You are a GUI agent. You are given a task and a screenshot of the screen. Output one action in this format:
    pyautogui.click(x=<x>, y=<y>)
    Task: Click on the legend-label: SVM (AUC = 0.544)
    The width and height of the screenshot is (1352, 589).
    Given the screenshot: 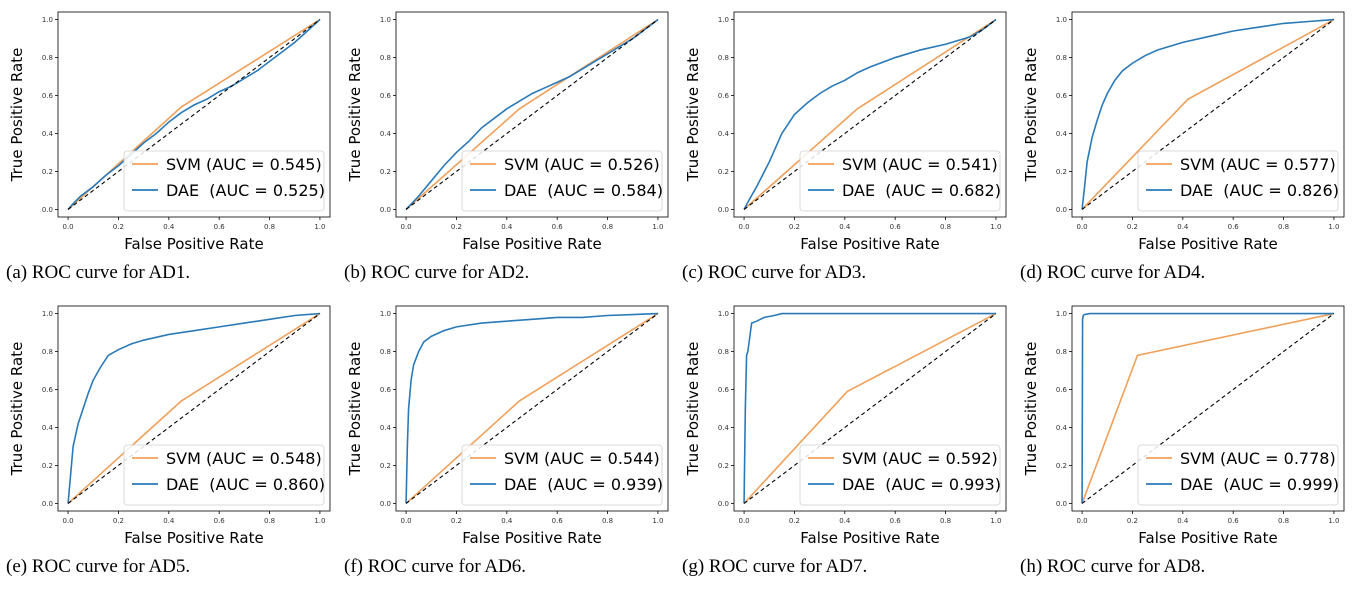 What is the action you would take?
    pyautogui.click(x=582, y=458)
    